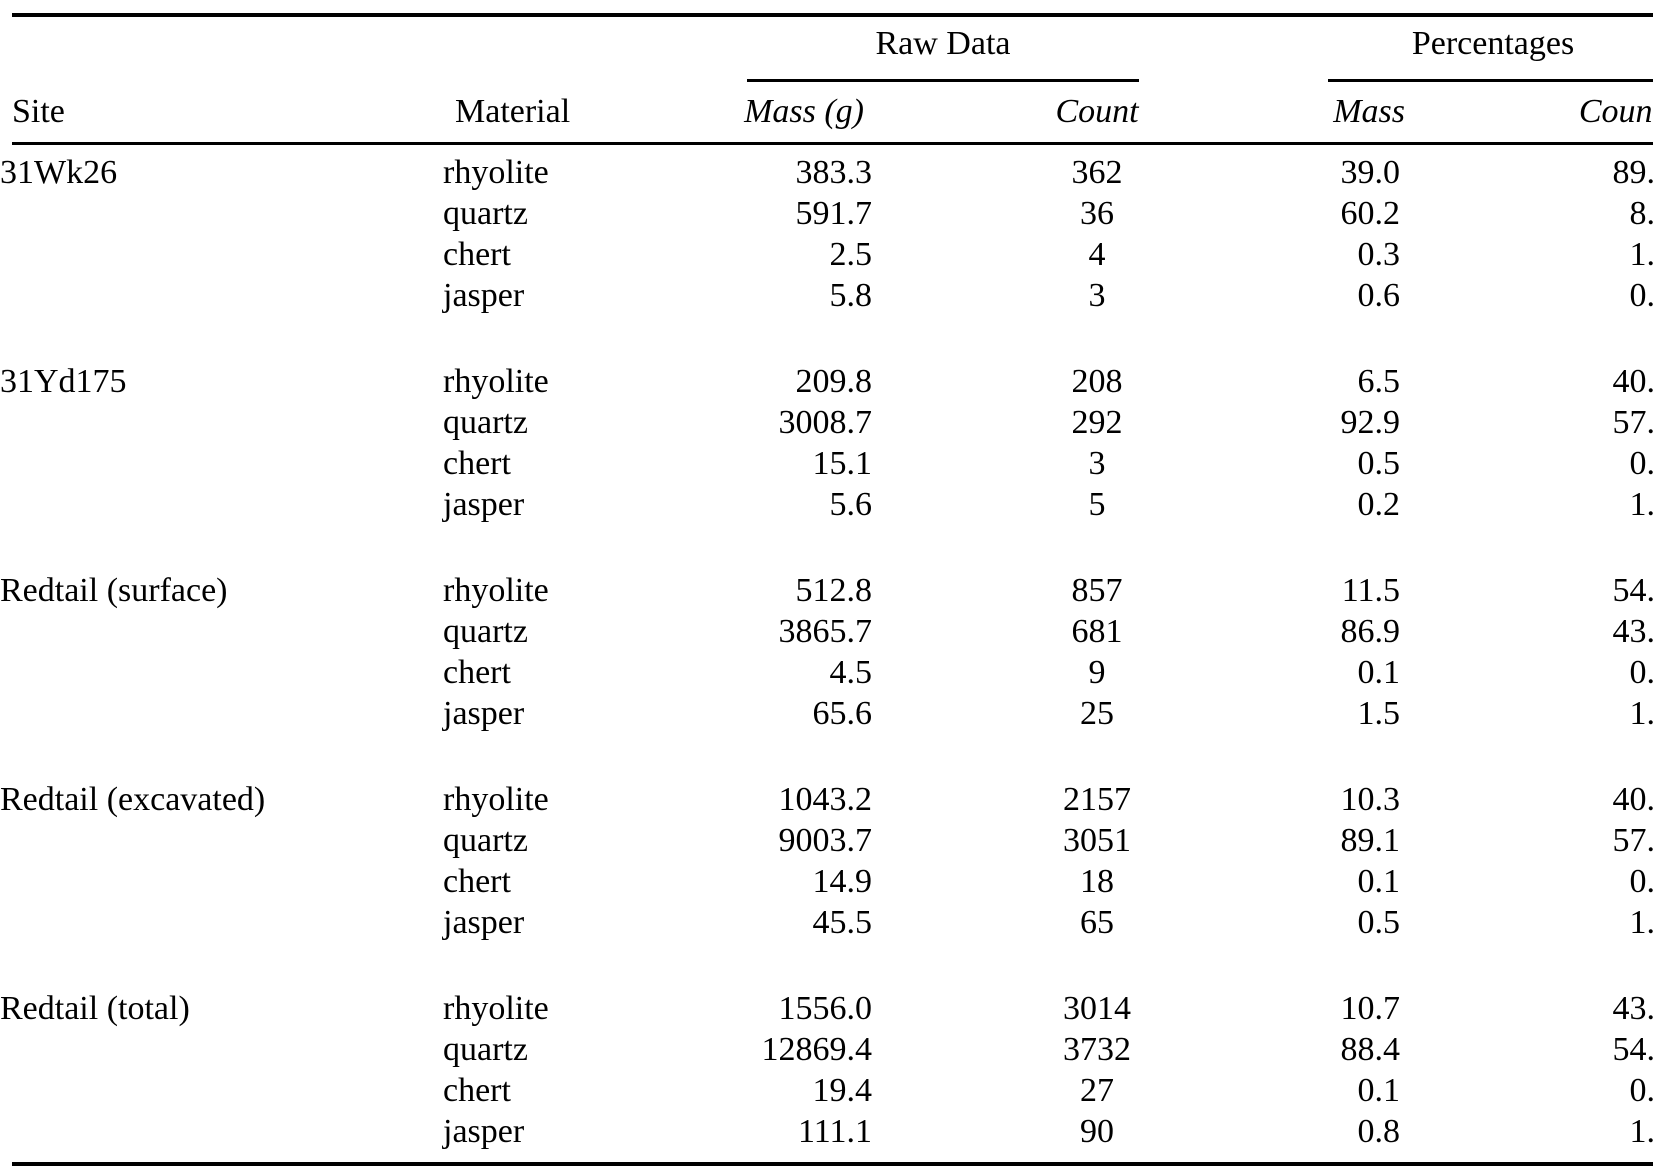  I want to click on pct-count-cell: 1.2, so click(1641, 922).